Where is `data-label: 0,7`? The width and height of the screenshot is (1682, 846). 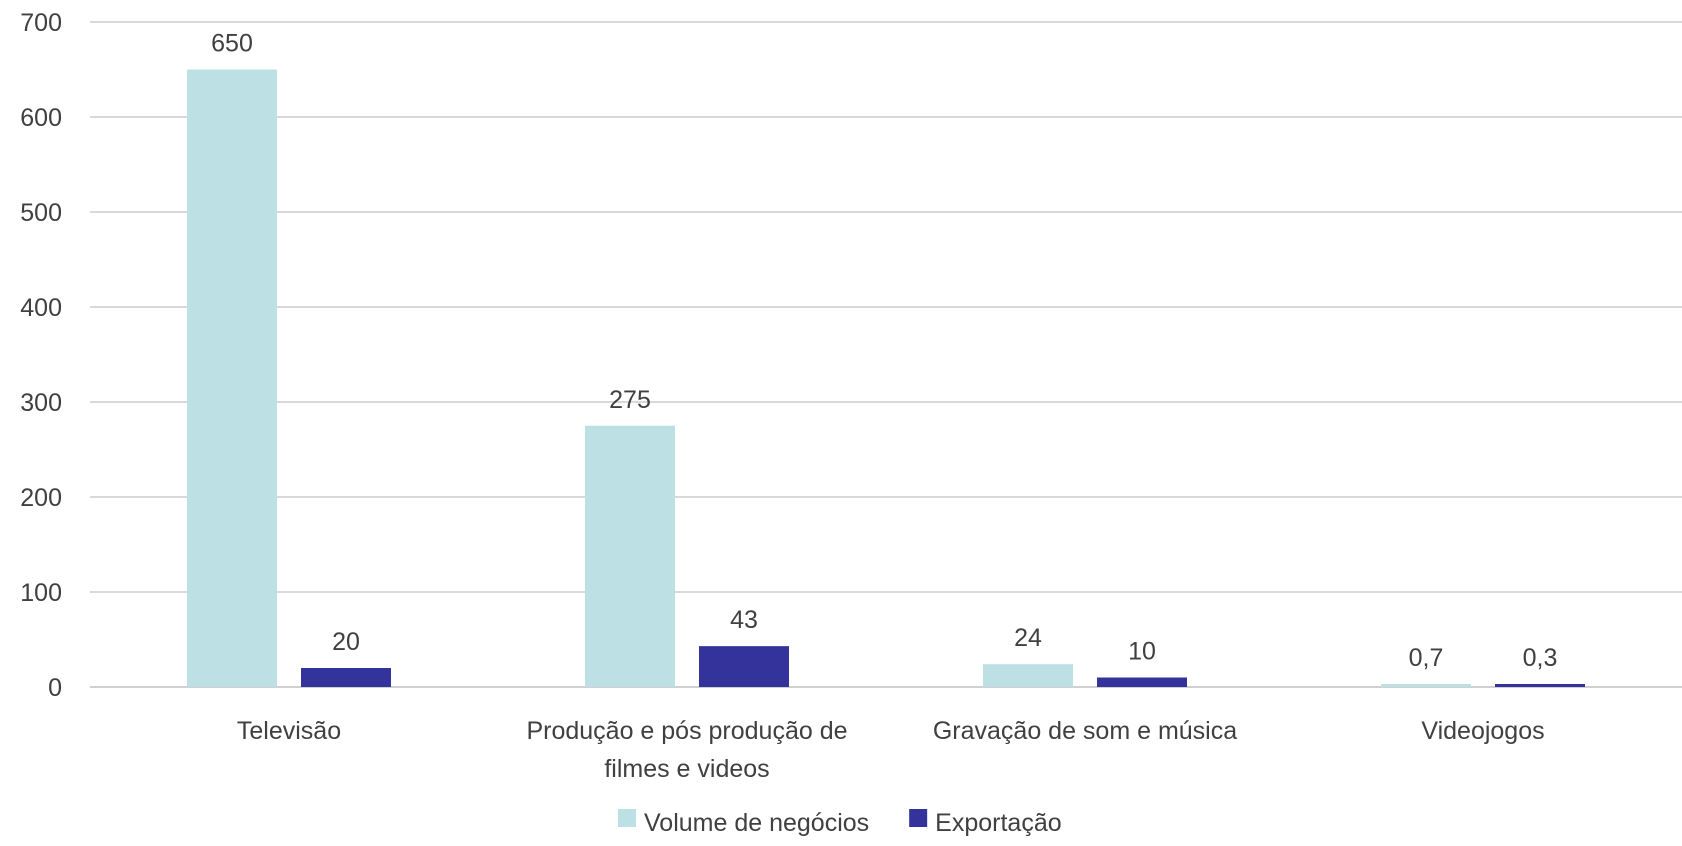 data-label: 0,7 is located at coordinates (1426, 658).